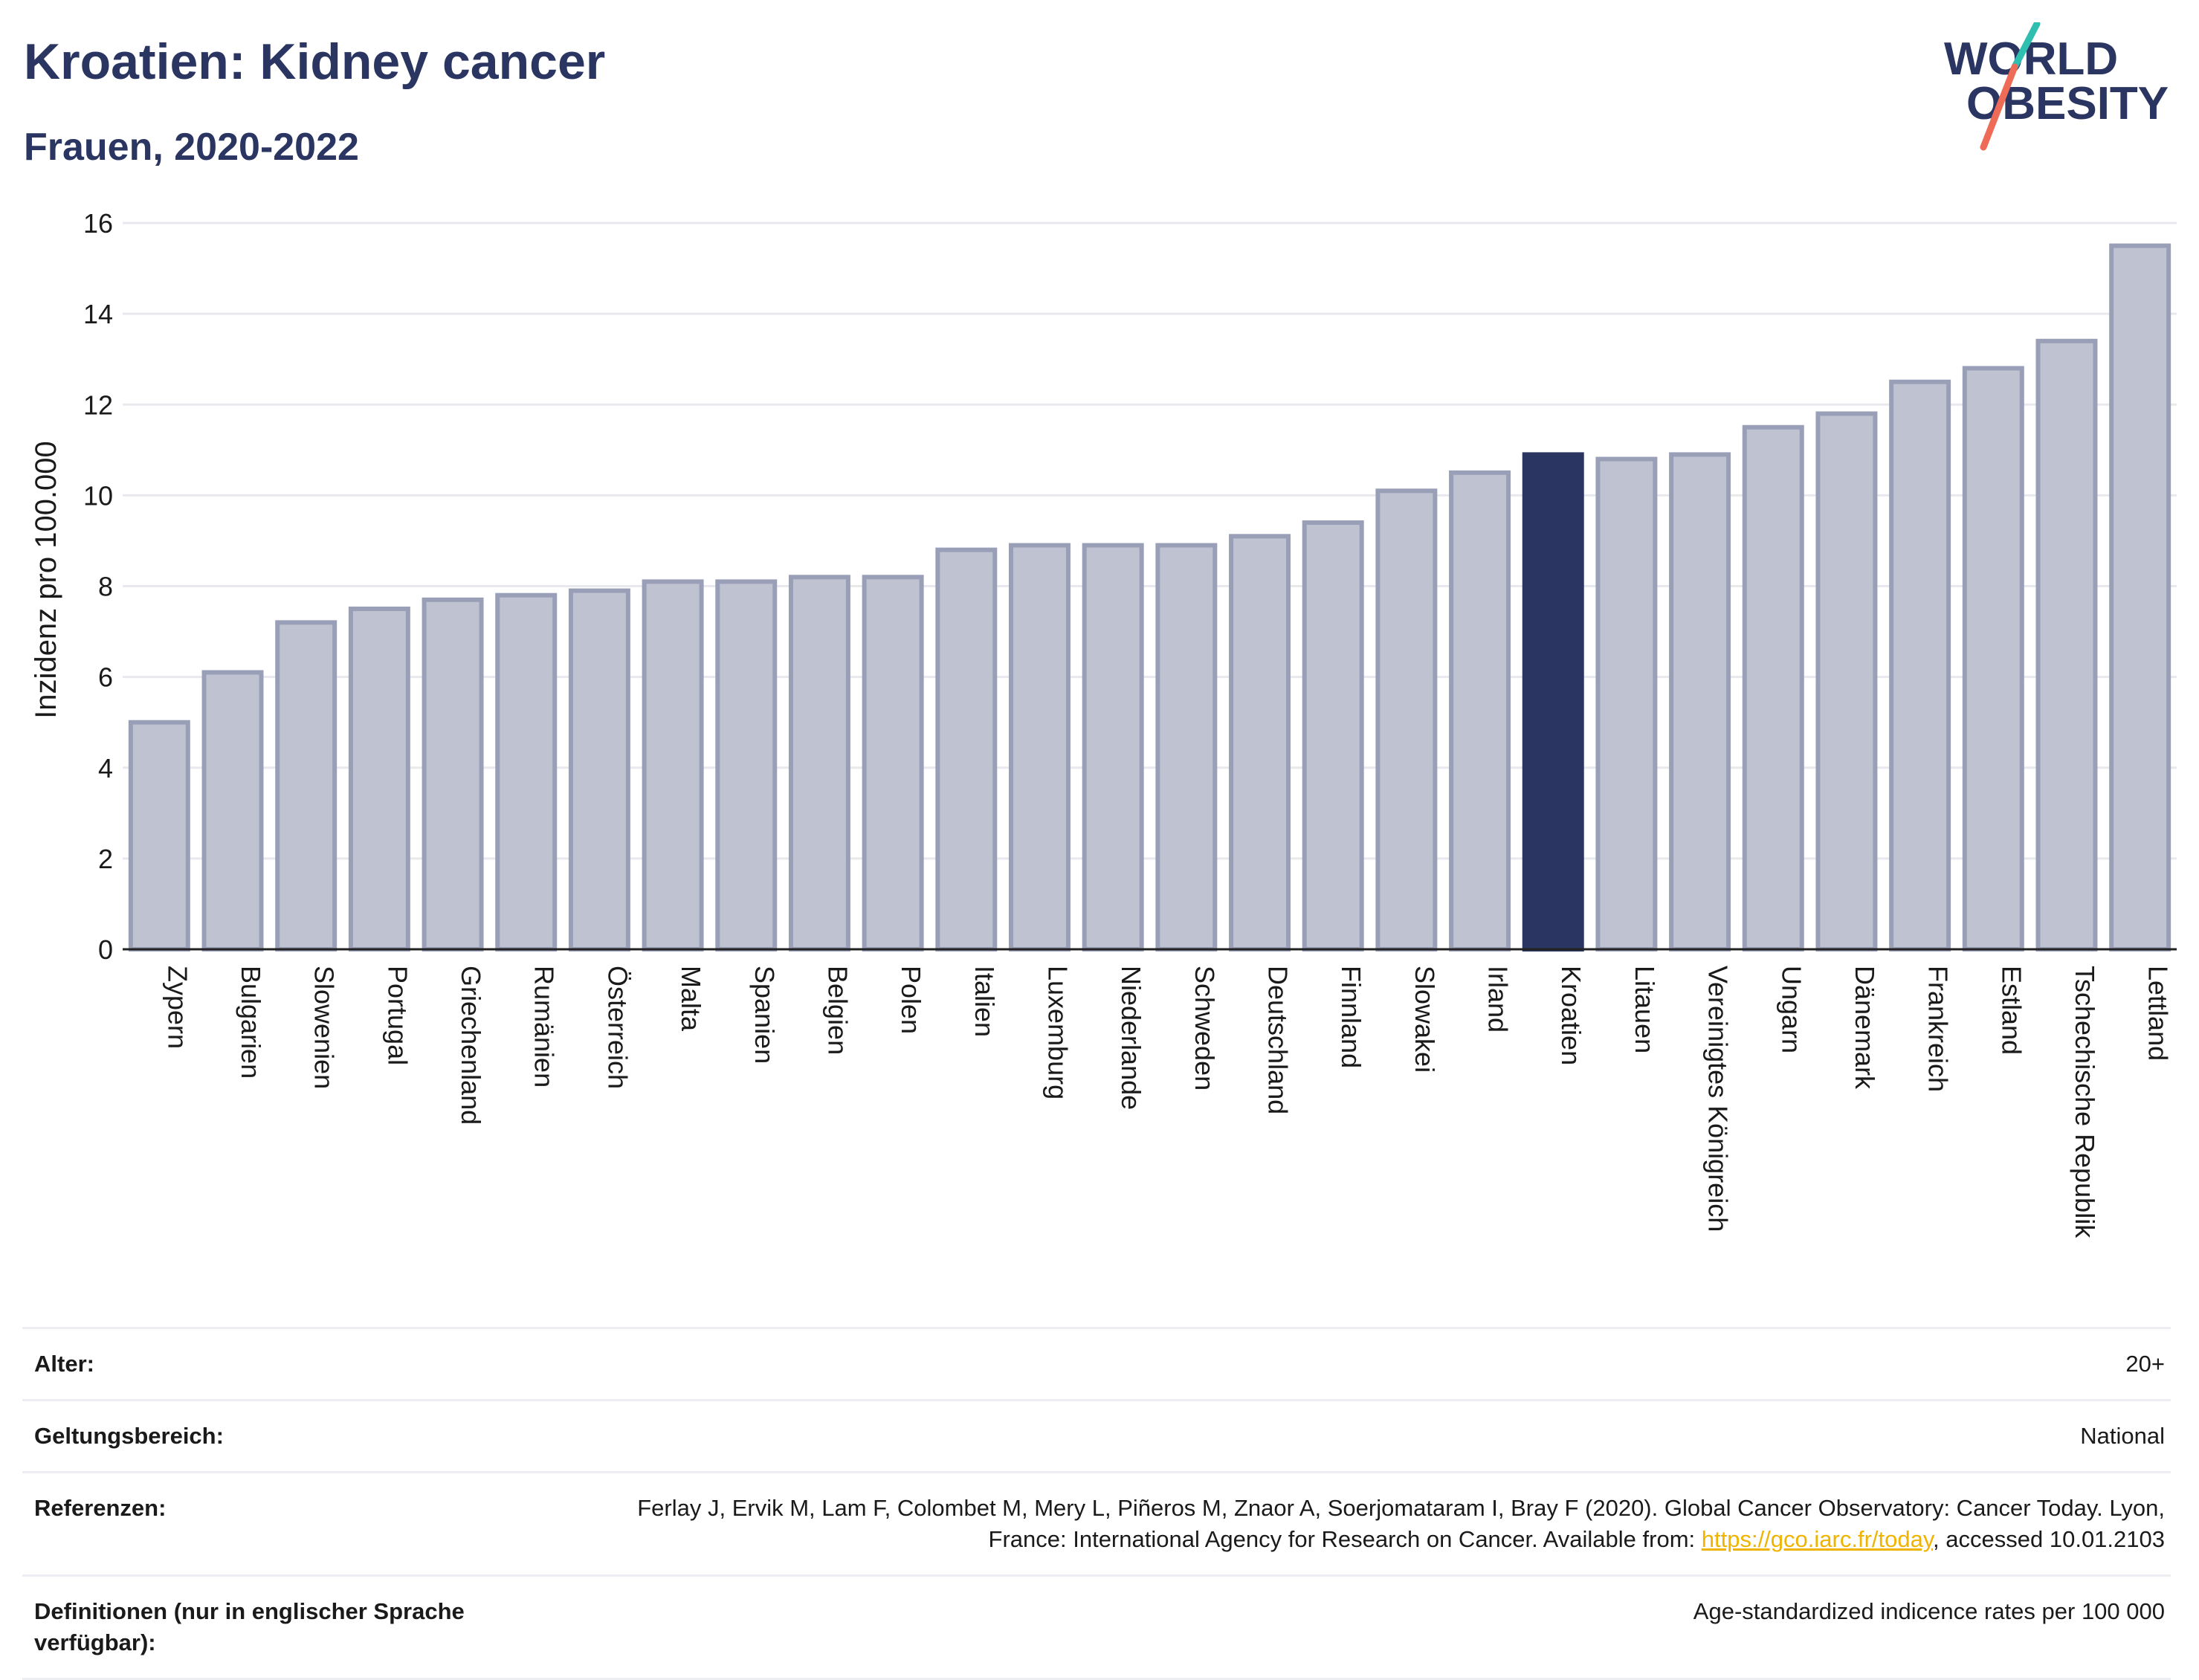 This screenshot has height=1680, width=2199. Describe the element at coordinates (819, 764) in the screenshot. I see `bar-belgien` at that location.